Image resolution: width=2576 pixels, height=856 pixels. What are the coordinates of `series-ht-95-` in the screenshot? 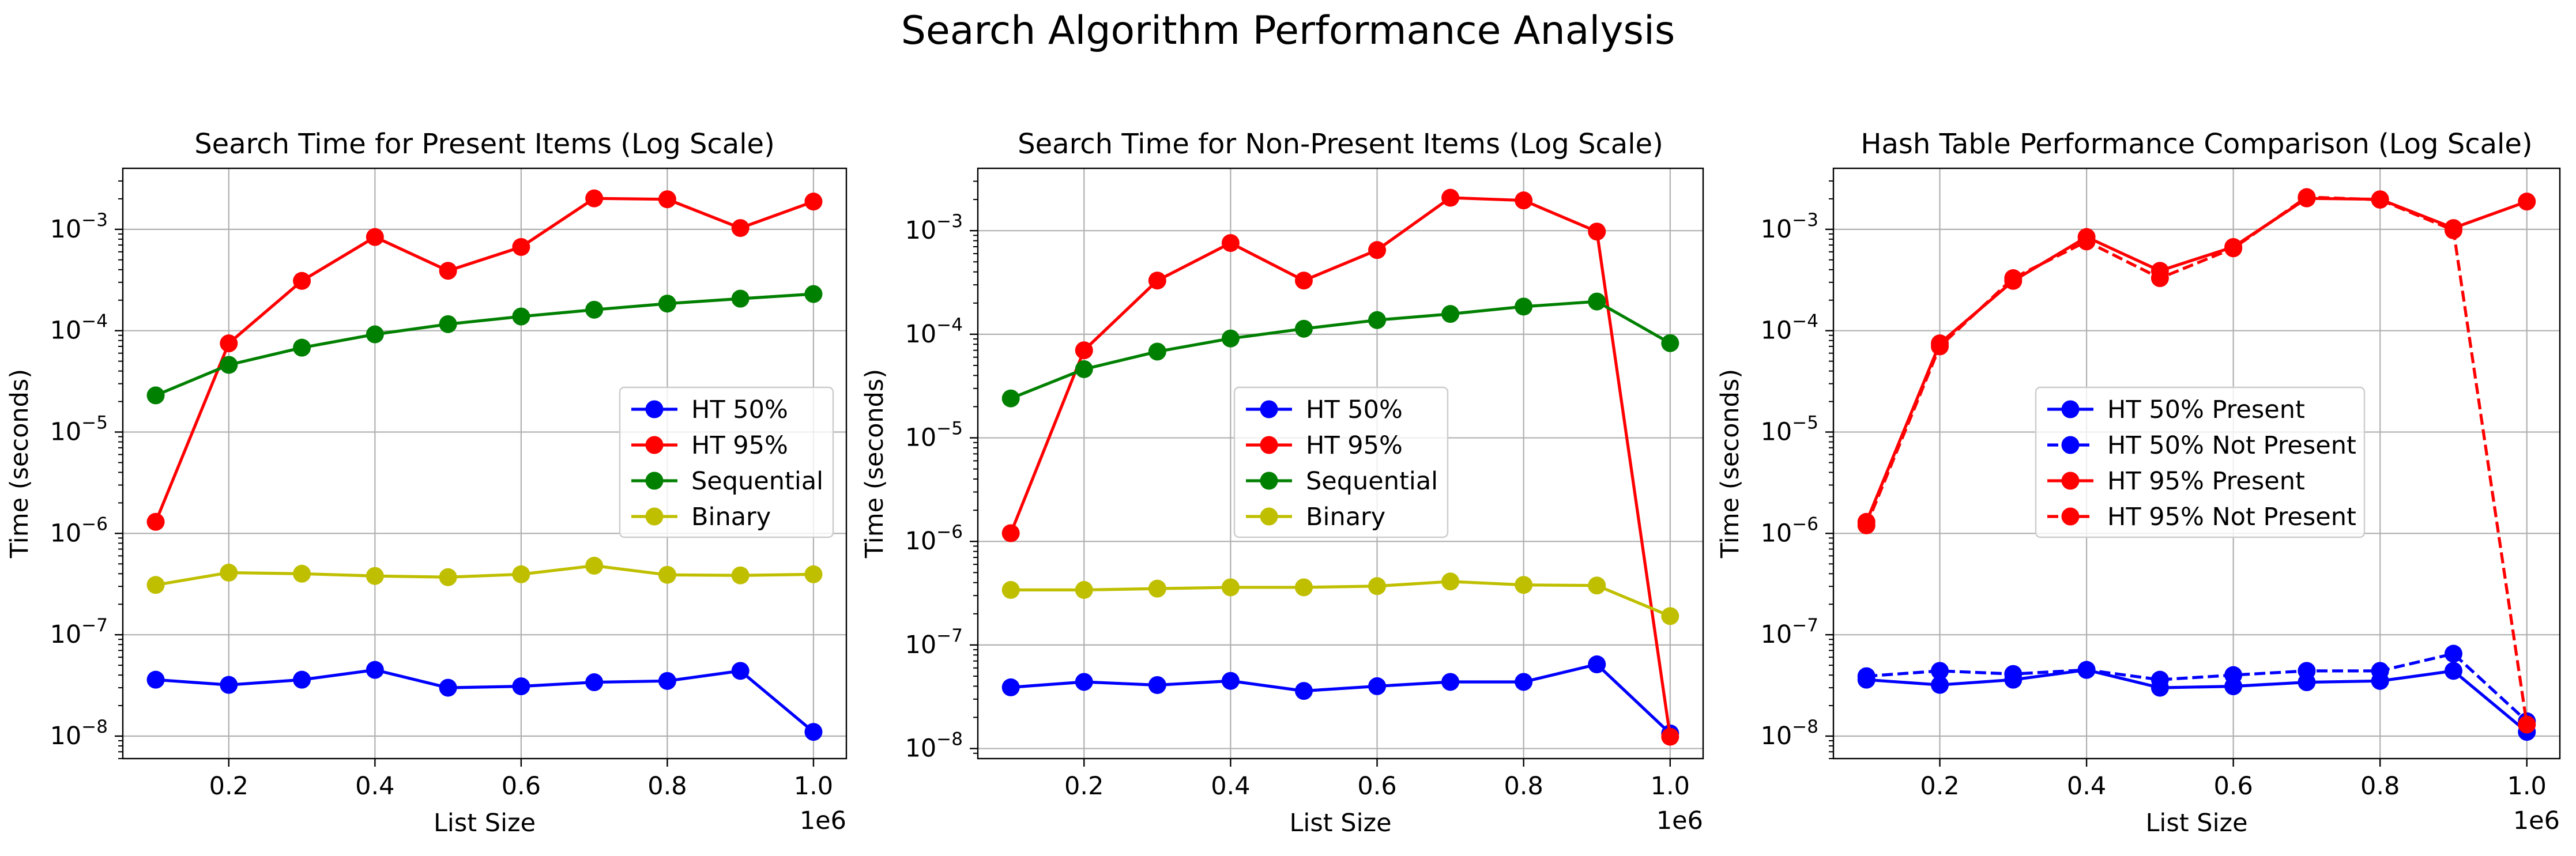 It's located at (484, 360).